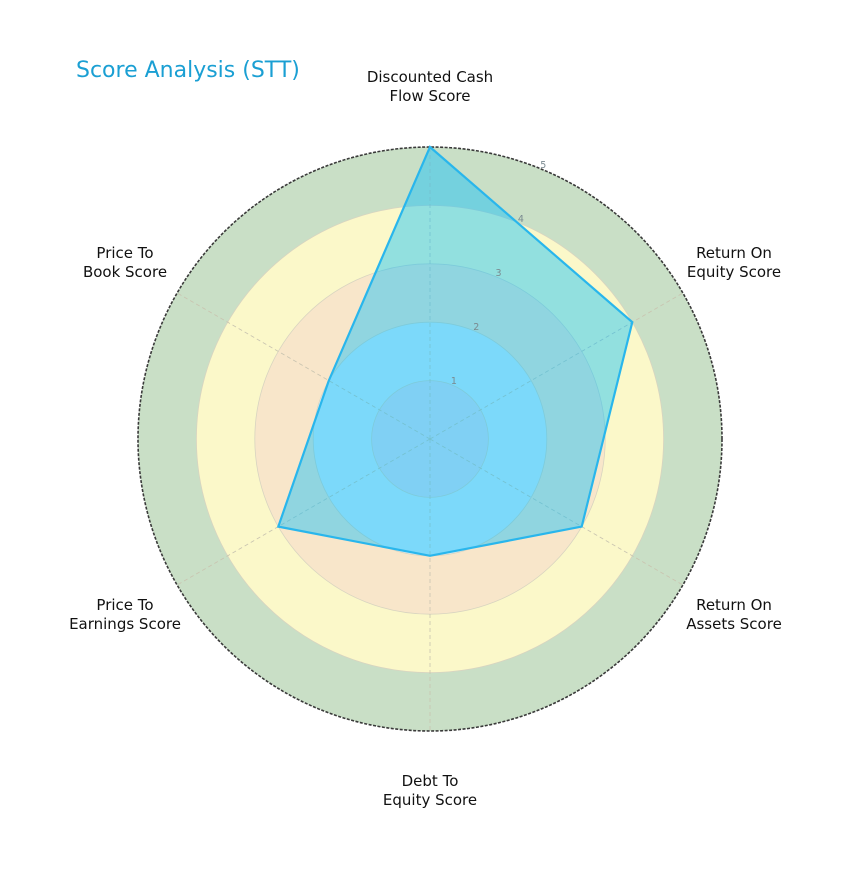 This screenshot has width=850, height=872. I want to click on axis-label-roe: Return On Equity Score, so click(734, 263).